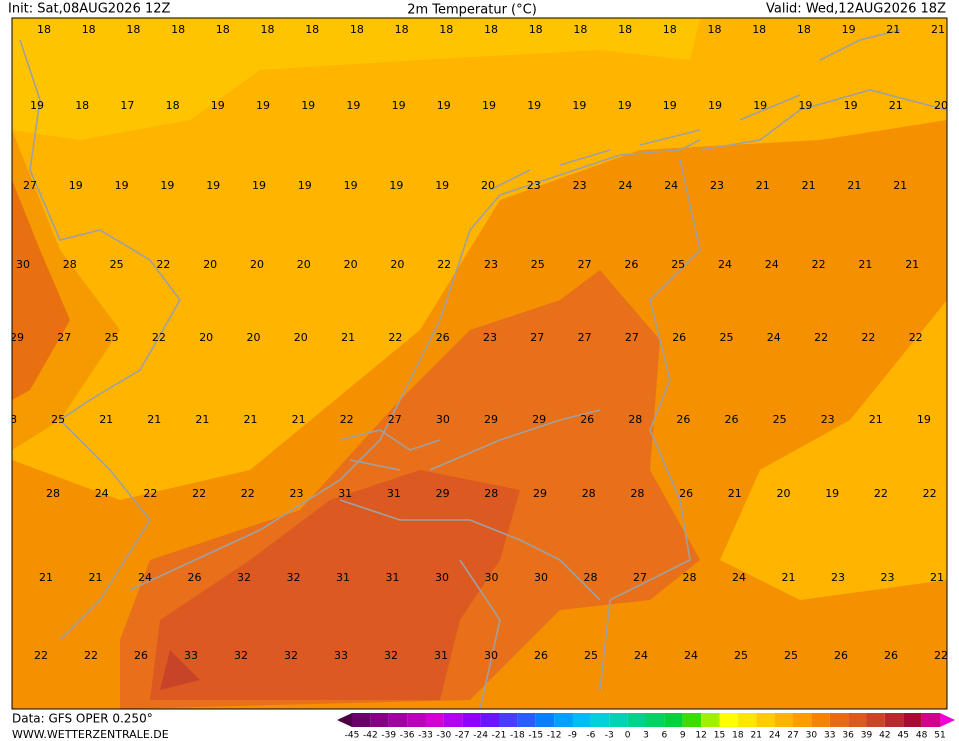 The image size is (959, 741). What do you see at coordinates (388, 736) in the screenshot?
I see `scale-label: -39` at bounding box center [388, 736].